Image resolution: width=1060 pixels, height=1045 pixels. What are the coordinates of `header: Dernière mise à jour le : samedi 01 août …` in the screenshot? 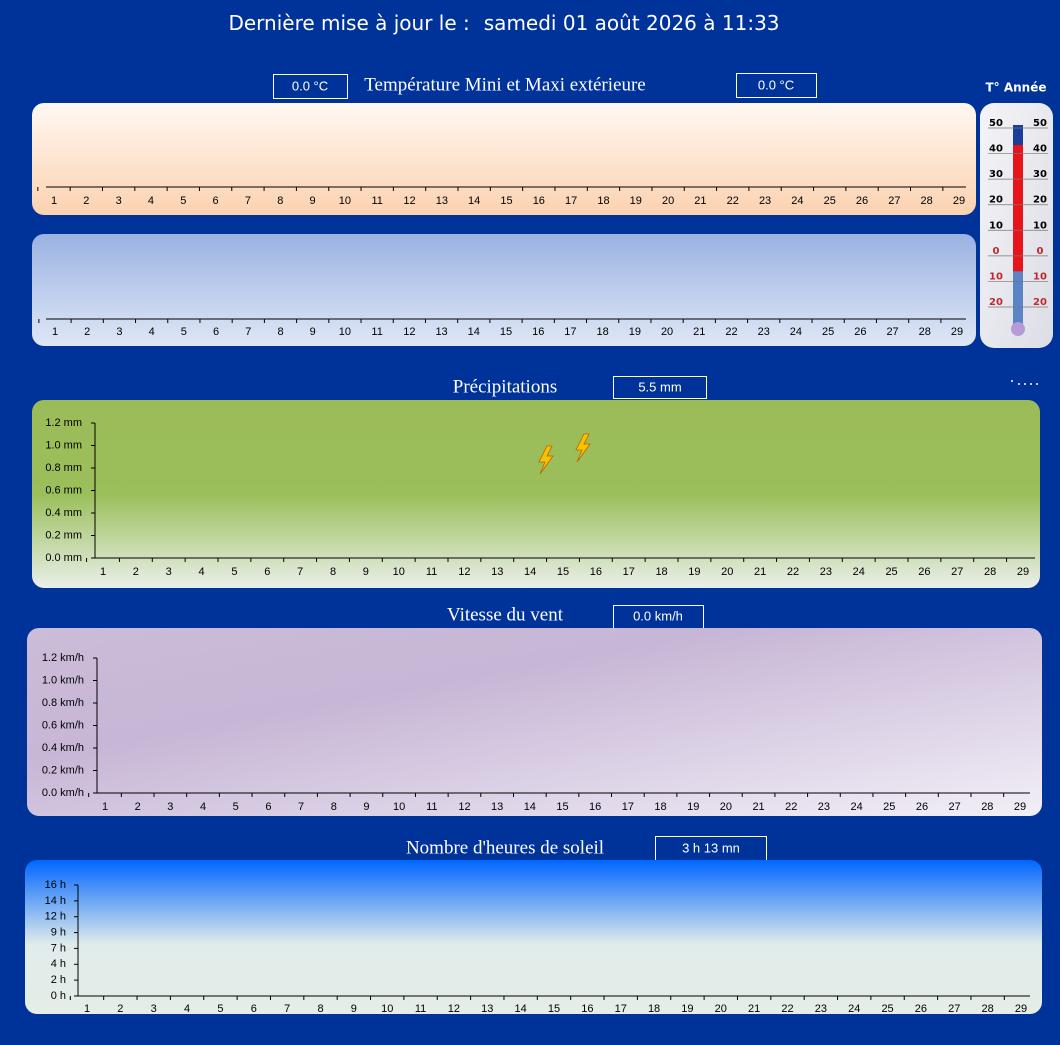 It's located at (503, 23).